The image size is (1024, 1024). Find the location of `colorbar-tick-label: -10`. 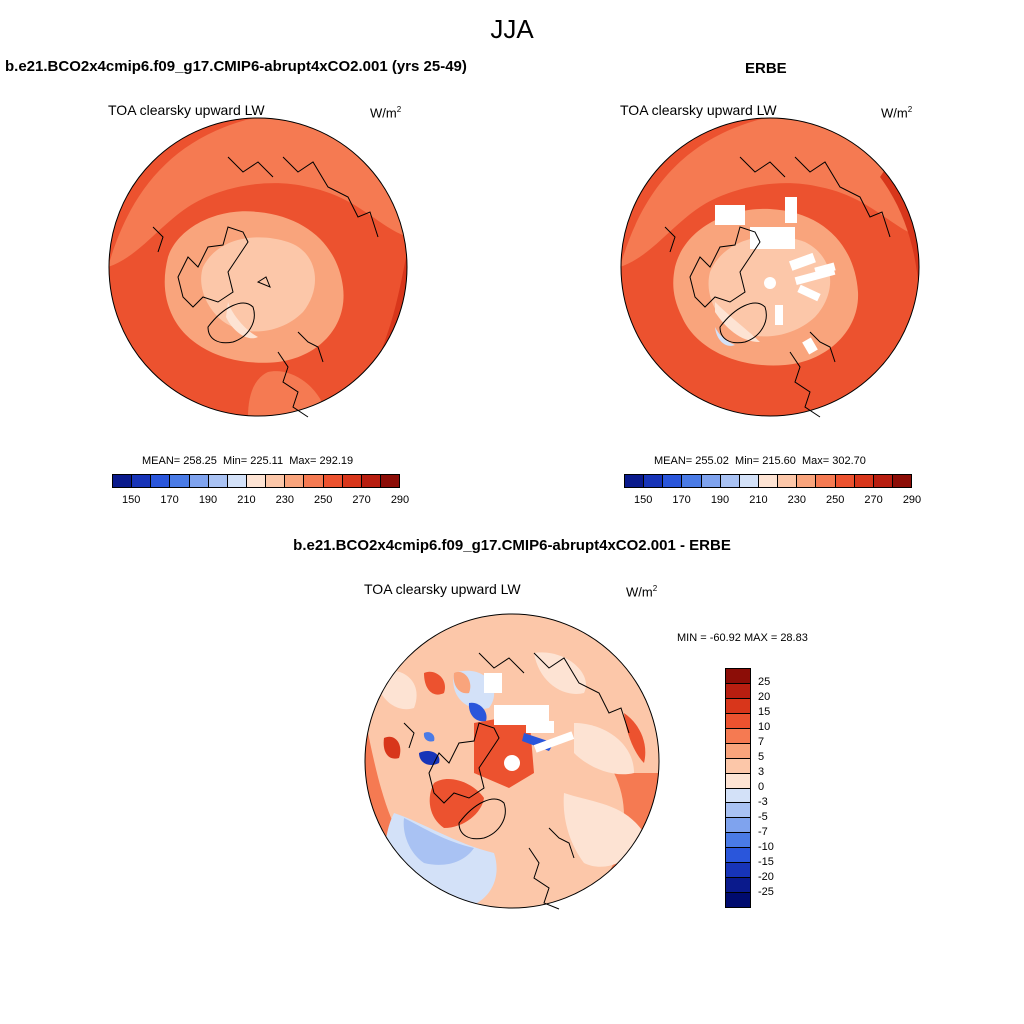

colorbar-tick-label: -10 is located at coordinates (766, 847).